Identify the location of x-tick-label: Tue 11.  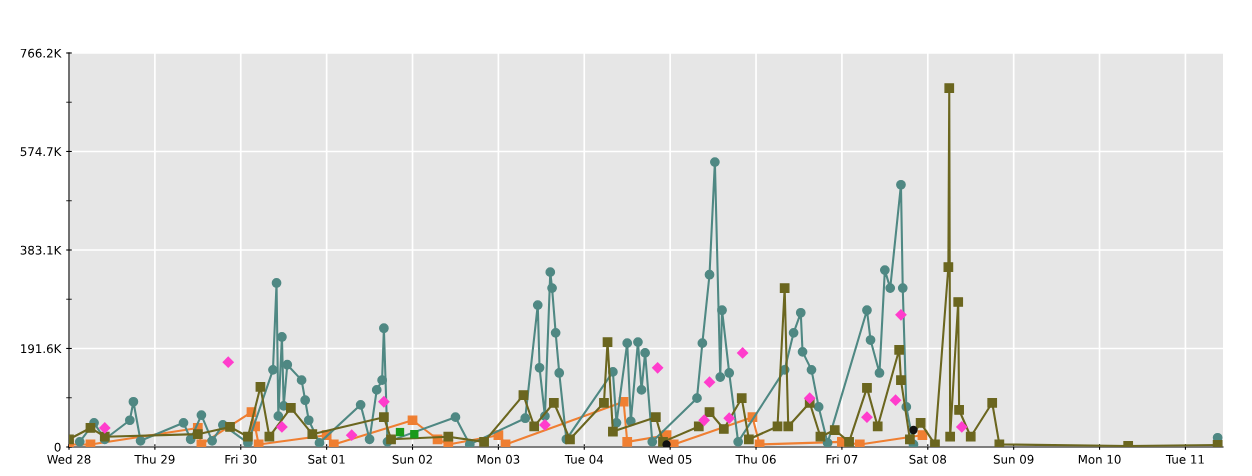
(1184, 459).